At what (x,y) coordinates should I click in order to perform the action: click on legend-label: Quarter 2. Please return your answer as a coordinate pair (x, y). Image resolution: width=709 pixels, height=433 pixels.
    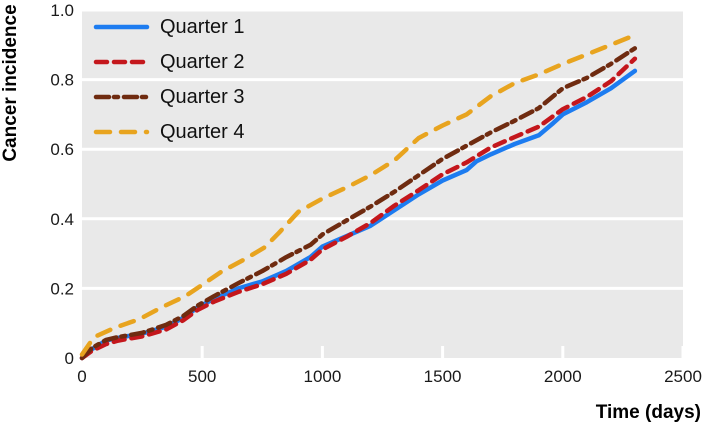
    Looking at the image, I should click on (202, 61).